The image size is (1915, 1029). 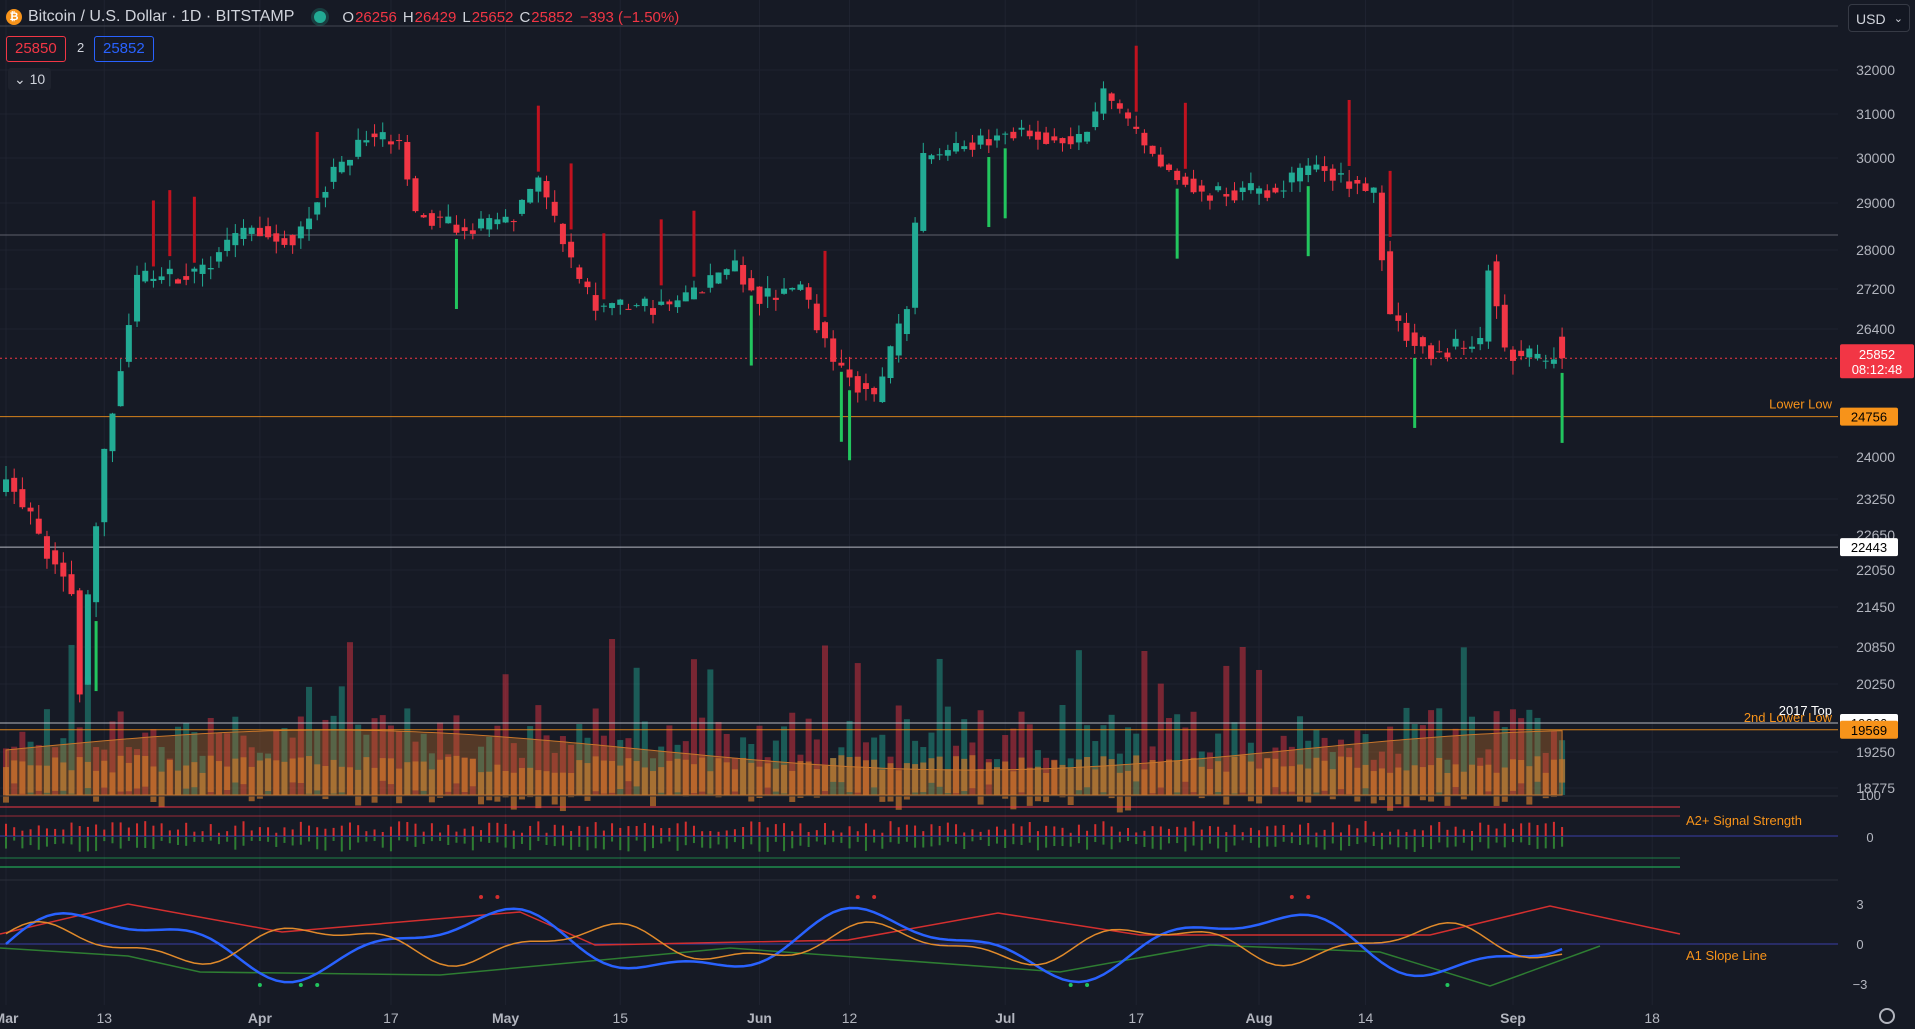 What do you see at coordinates (317, 164) in the screenshot?
I see `sell-signal` at bounding box center [317, 164].